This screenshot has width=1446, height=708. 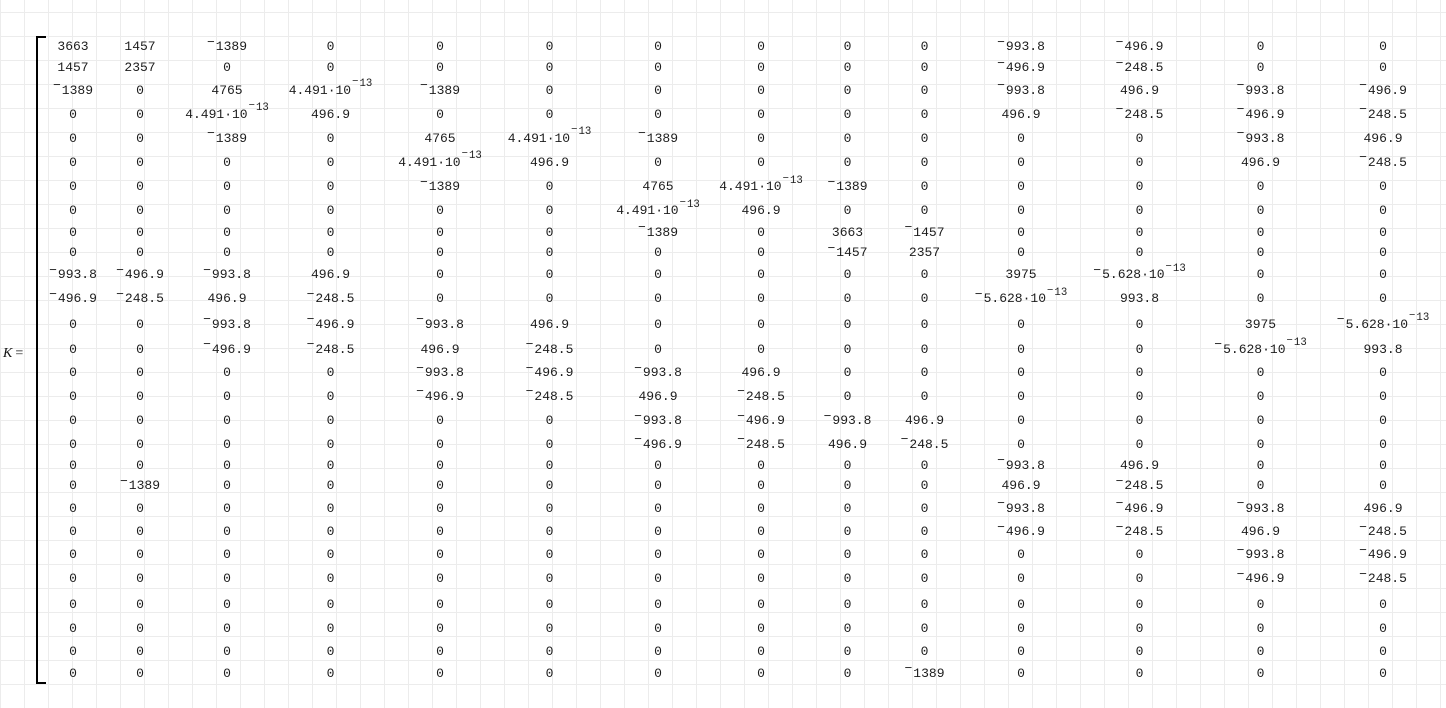 I want to click on matrix-cell: −993.8, so click(x=1021, y=506).